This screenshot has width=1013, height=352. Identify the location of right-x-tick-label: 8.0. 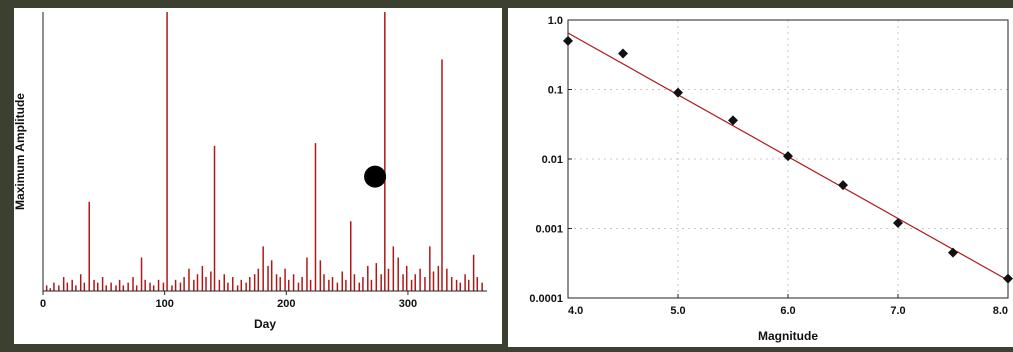
(1000, 311).